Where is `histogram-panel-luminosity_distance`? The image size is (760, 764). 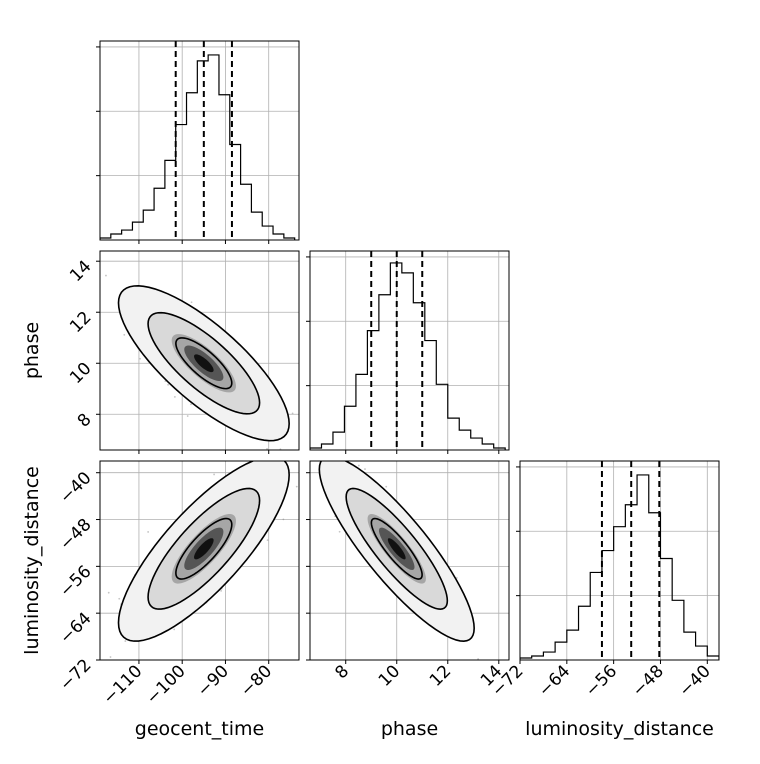 histogram-panel-luminosity_distance is located at coordinates (617, 560).